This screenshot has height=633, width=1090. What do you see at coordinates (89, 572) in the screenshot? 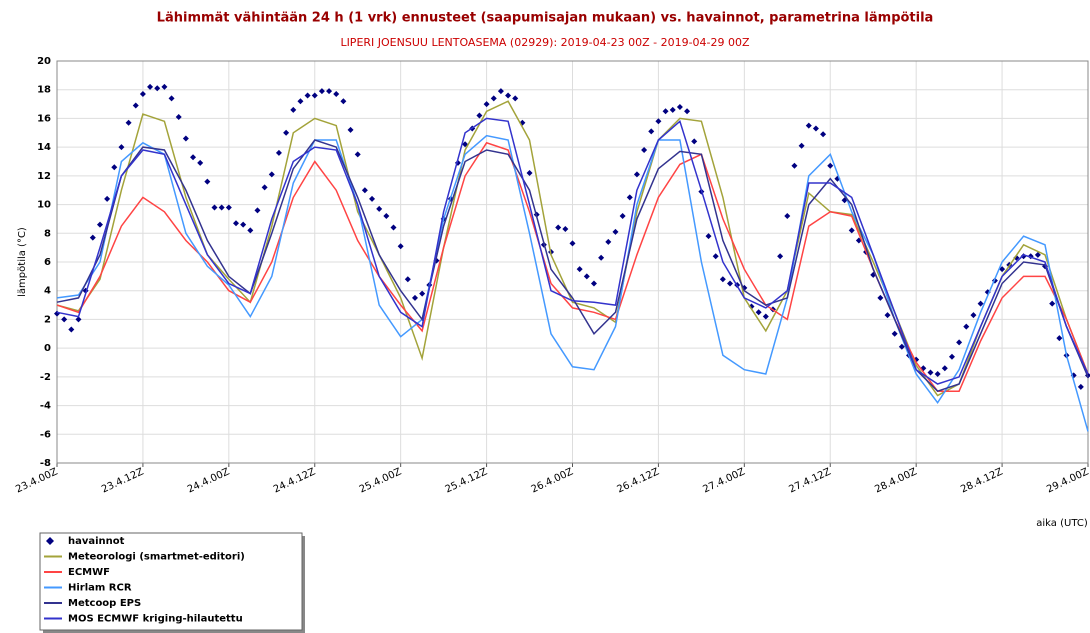
I see `legend-label: ECMWF` at bounding box center [89, 572].